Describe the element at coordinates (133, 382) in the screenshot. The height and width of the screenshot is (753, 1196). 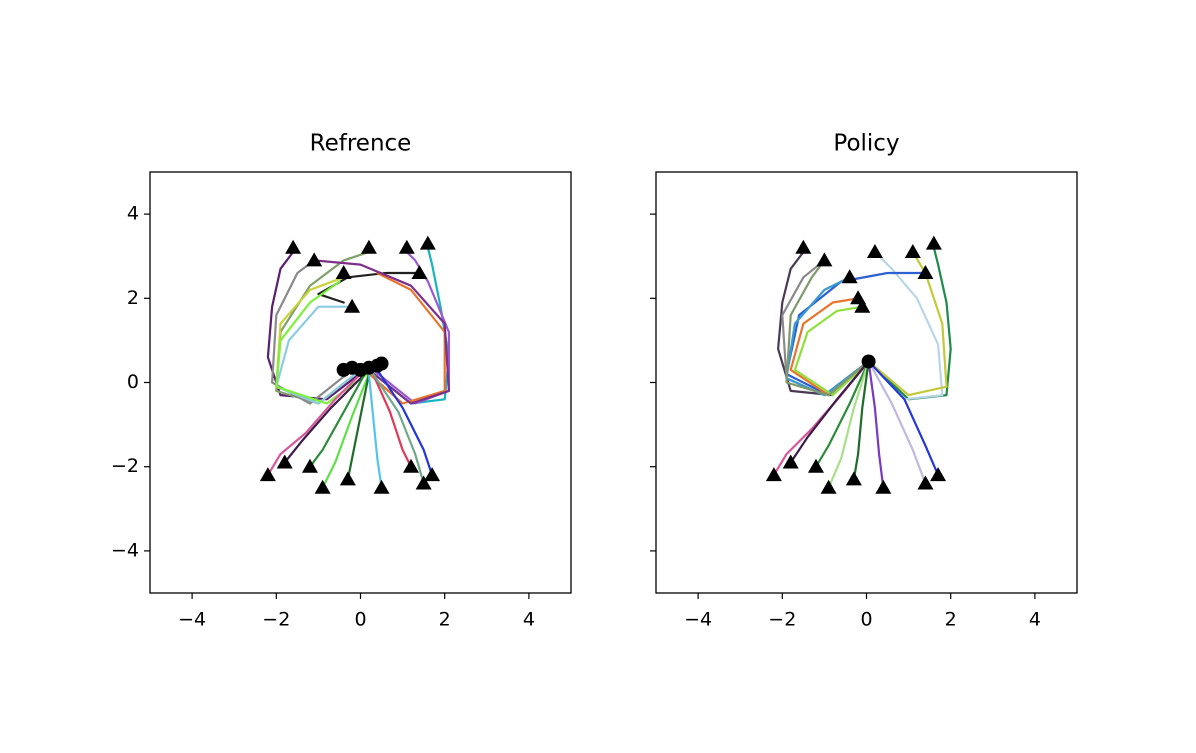
I see `y-tick-label: 0` at that location.